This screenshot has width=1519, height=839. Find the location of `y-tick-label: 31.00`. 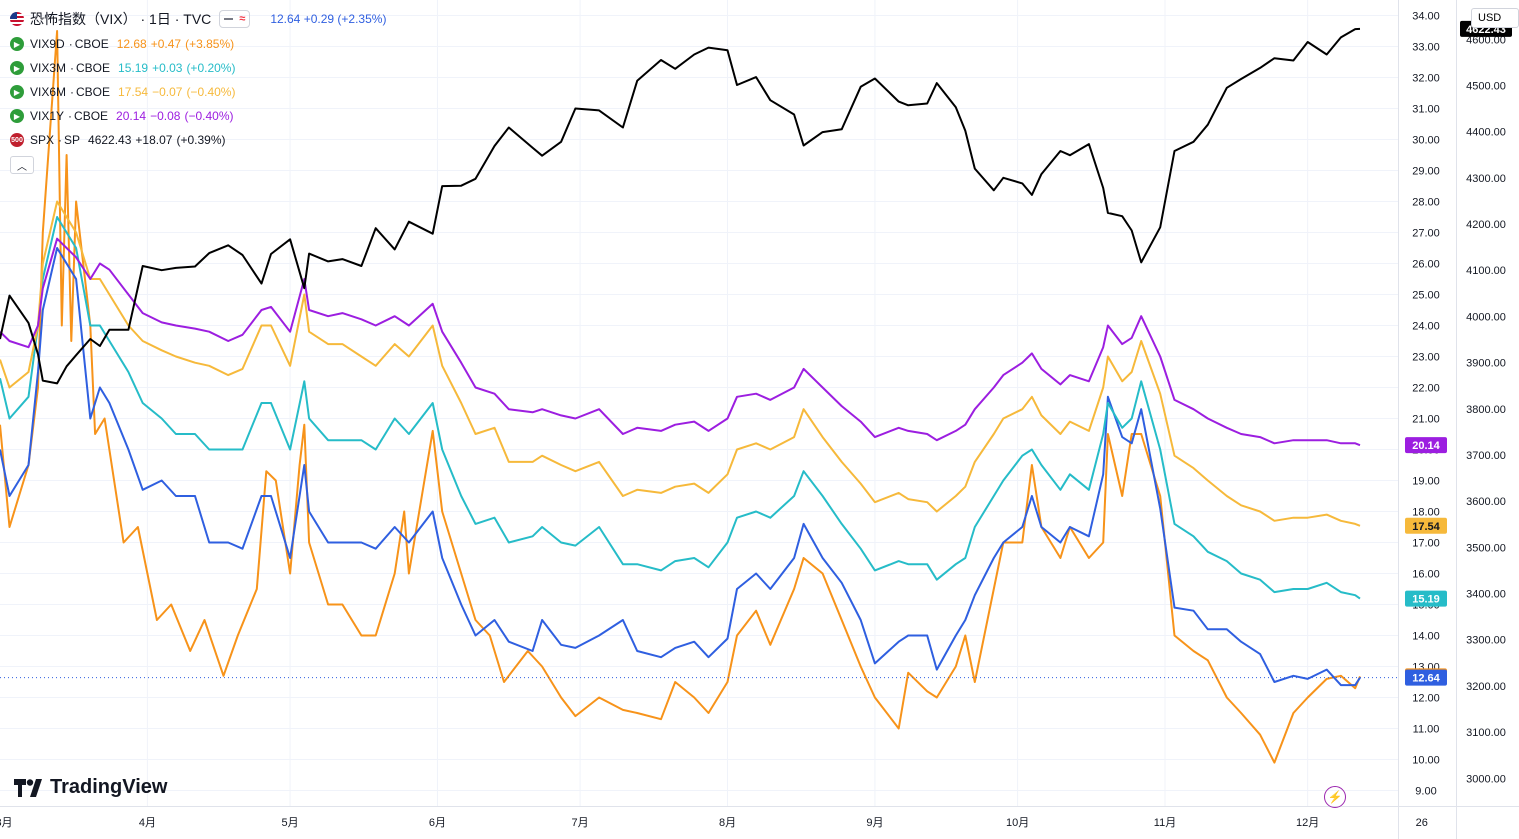

y-tick-label: 31.00 is located at coordinates (1426, 110).